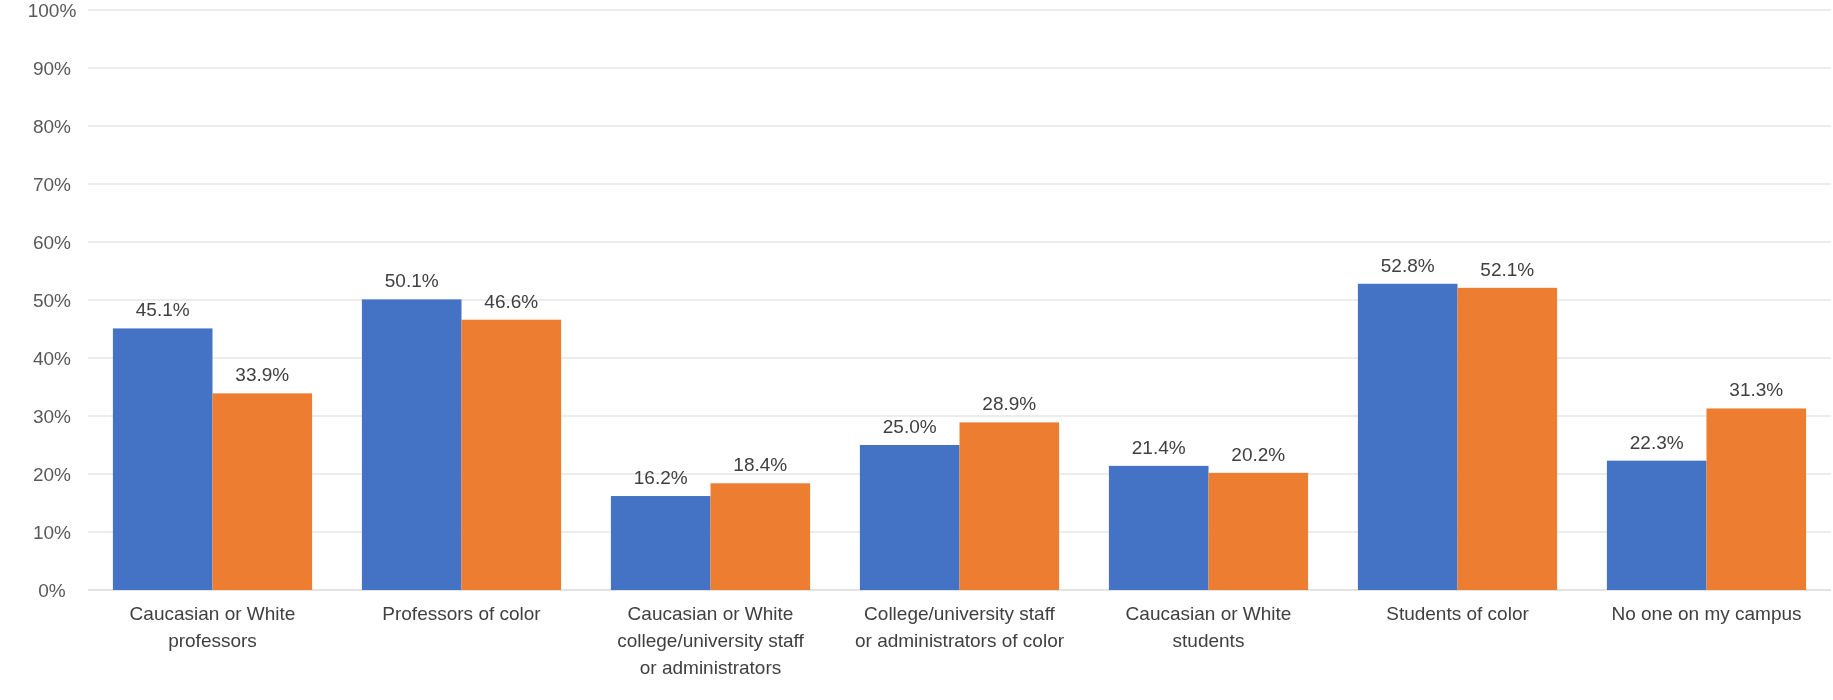  I want to click on x-tick-label: Students of color, so click(1458, 613).